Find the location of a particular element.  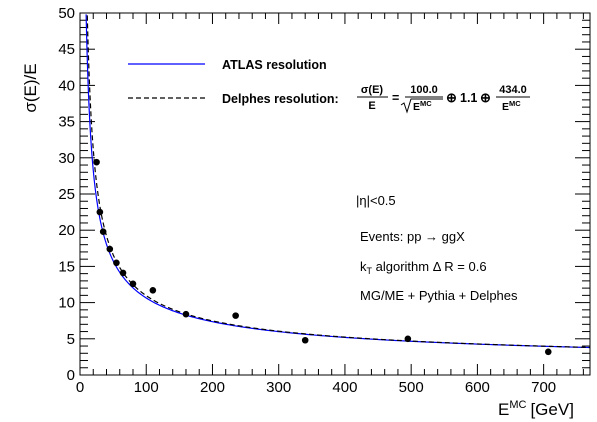

annotation-algo-sub: T is located at coordinates (370, 271).